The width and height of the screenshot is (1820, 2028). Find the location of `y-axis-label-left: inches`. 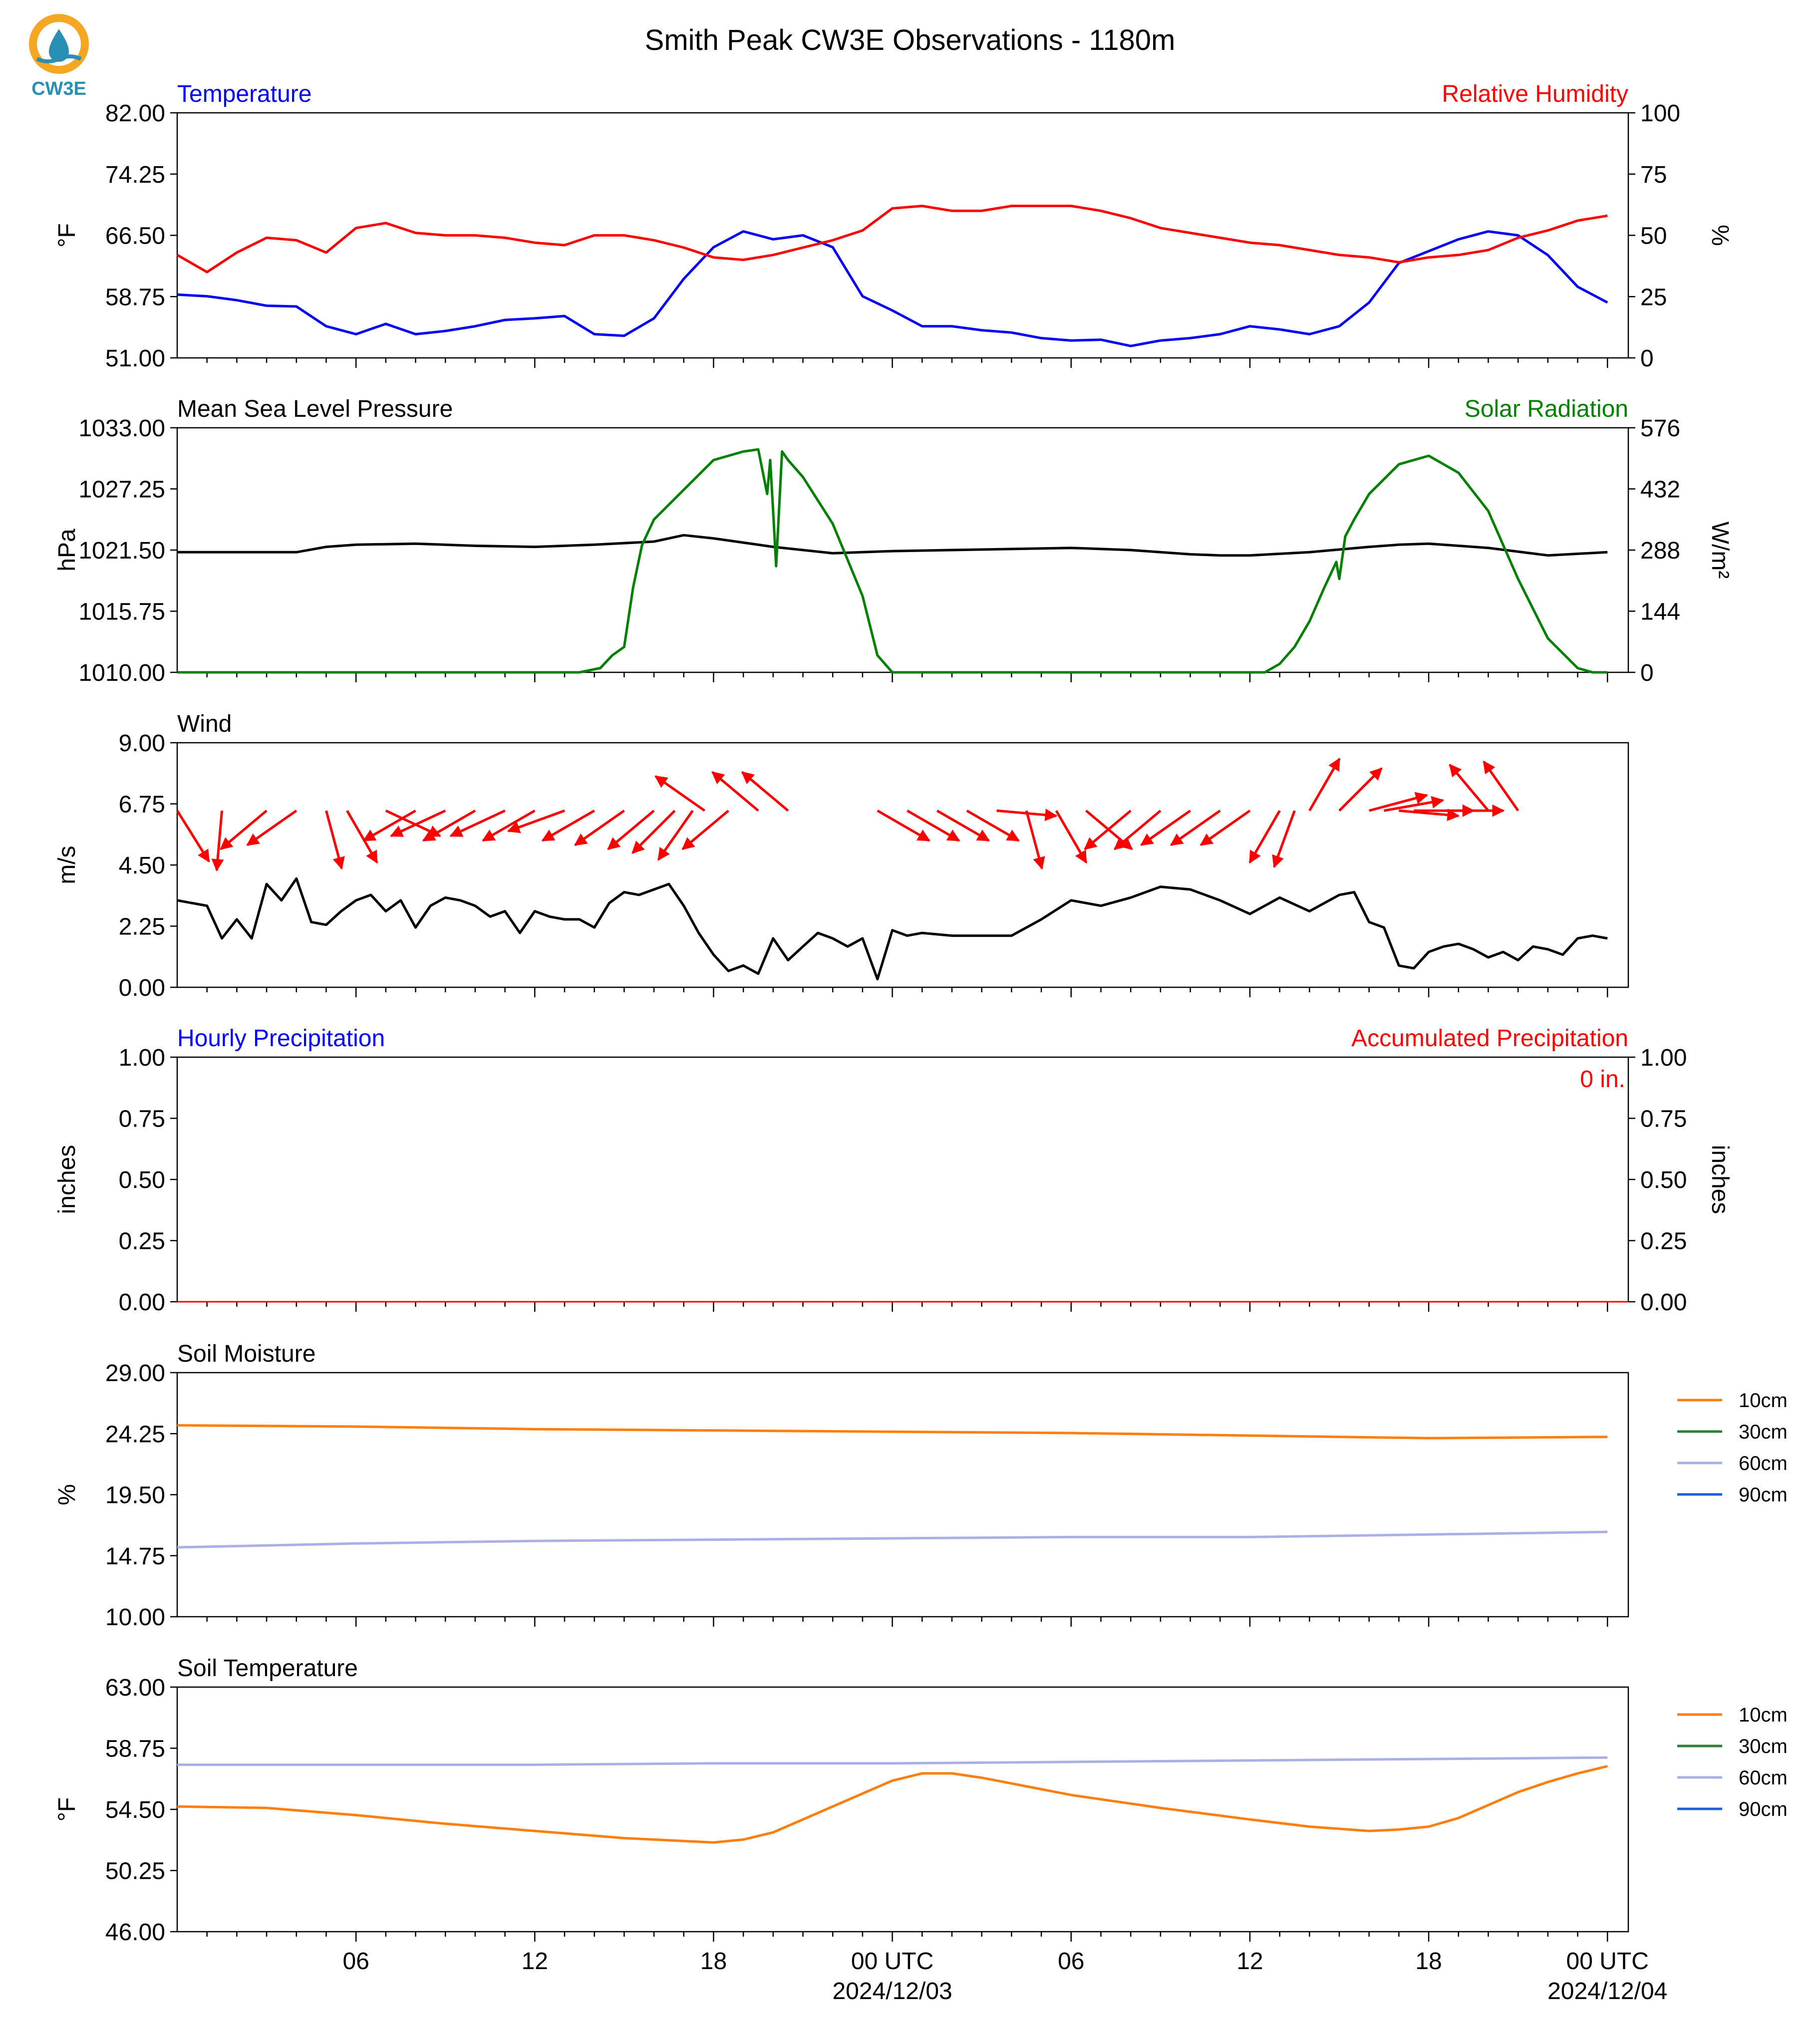

y-axis-label-left: inches is located at coordinates (67, 1179).